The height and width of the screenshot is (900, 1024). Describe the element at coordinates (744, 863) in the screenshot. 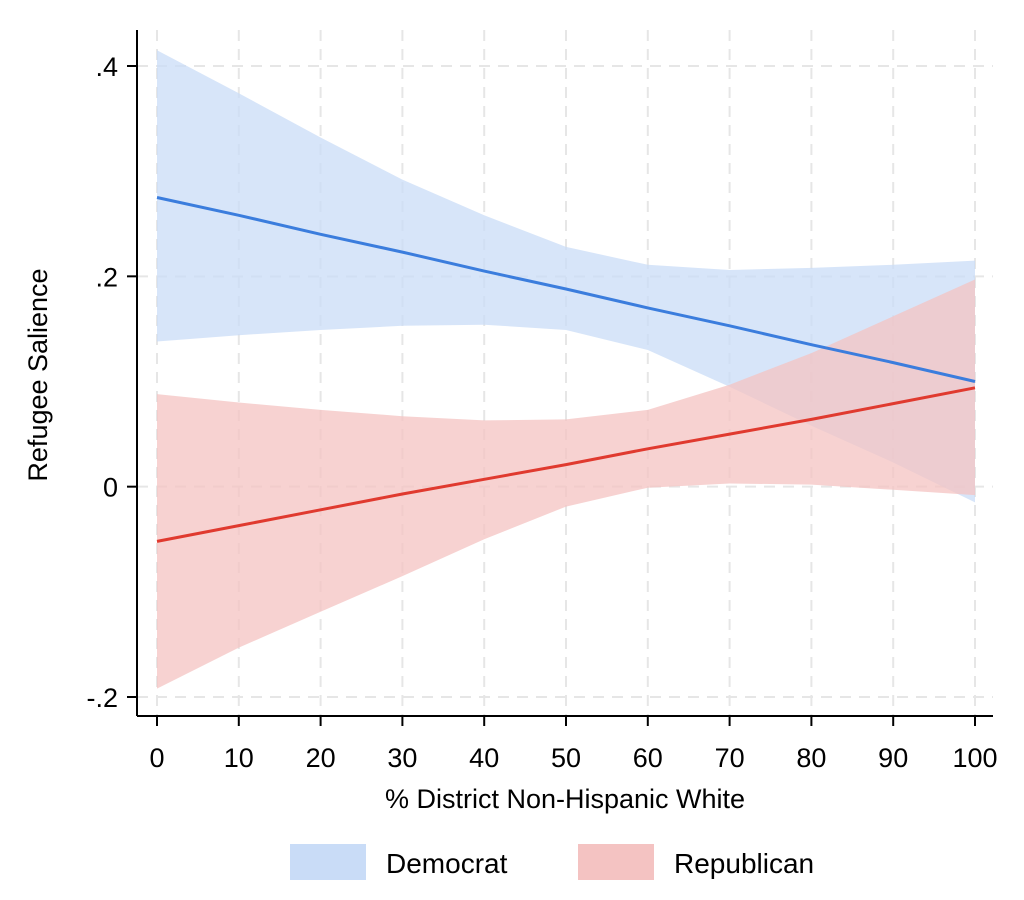

I see `republican-legend-label: Republican` at that location.